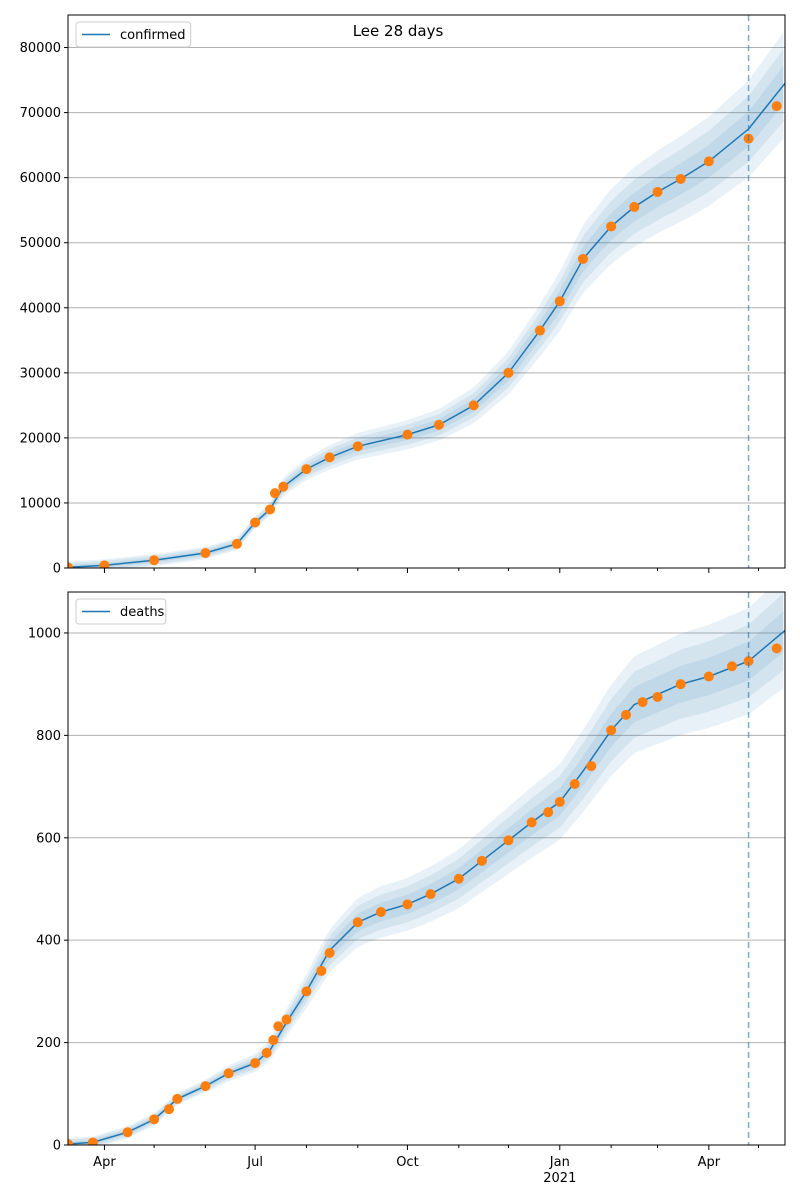  I want to click on legend-label: confirmed, so click(153, 35).